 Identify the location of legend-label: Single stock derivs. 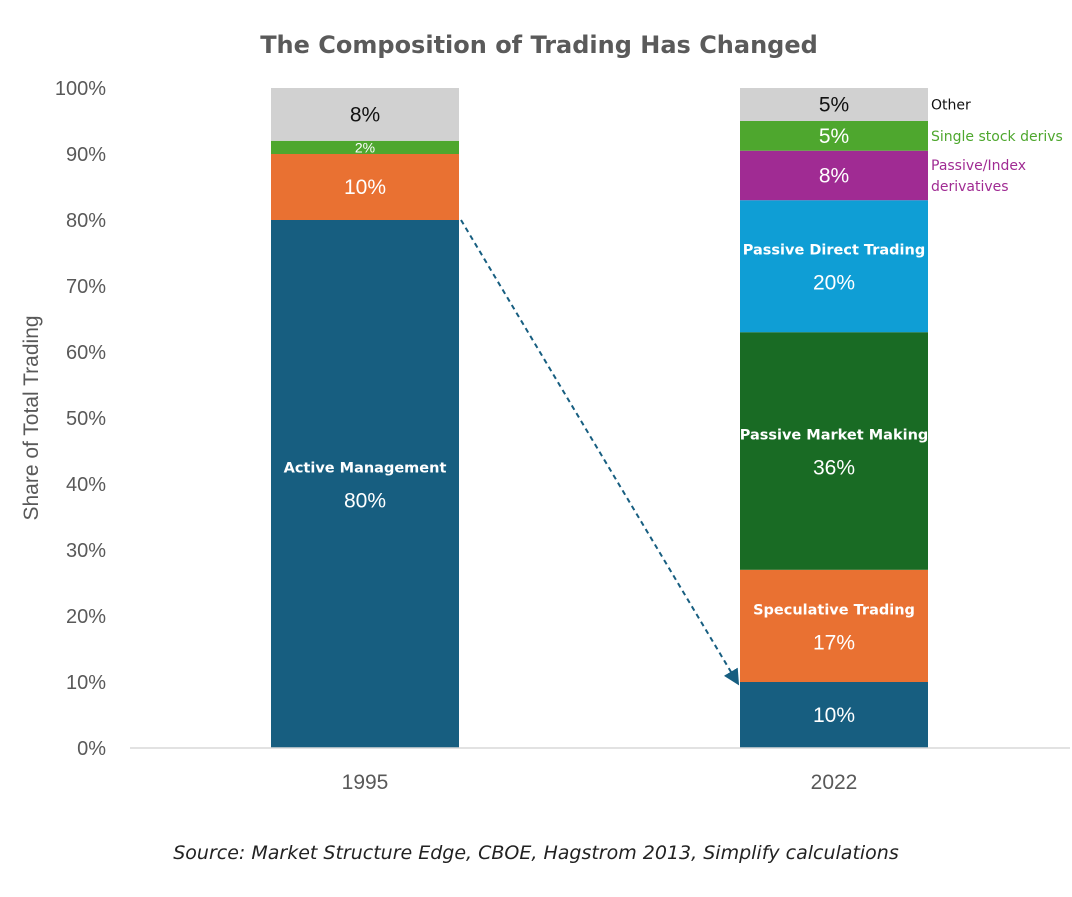
(997, 137).